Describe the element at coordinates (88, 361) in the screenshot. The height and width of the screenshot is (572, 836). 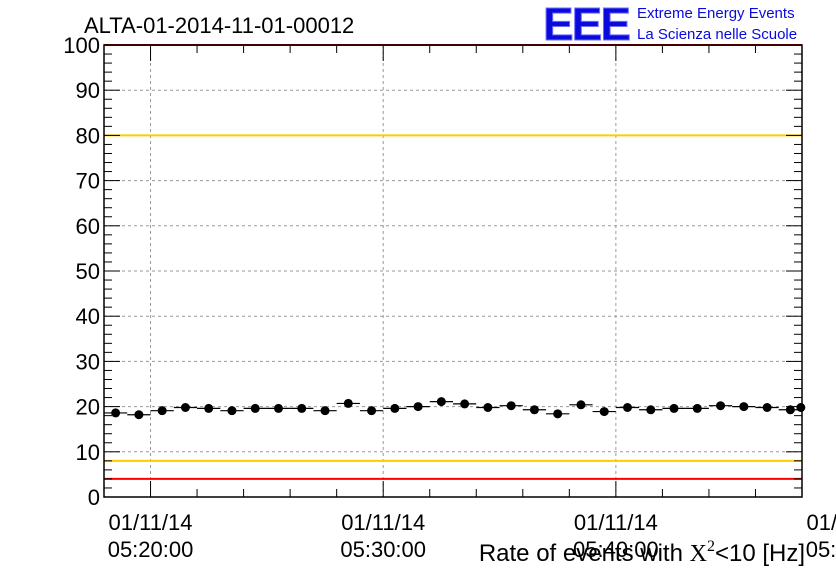
I see `y-tick-label: 30` at that location.